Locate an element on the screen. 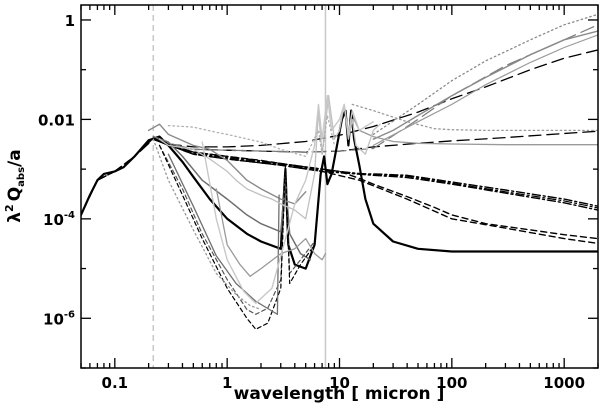 The height and width of the screenshot is (408, 600). x-tick-label-3: 100 is located at coordinates (451, 383).